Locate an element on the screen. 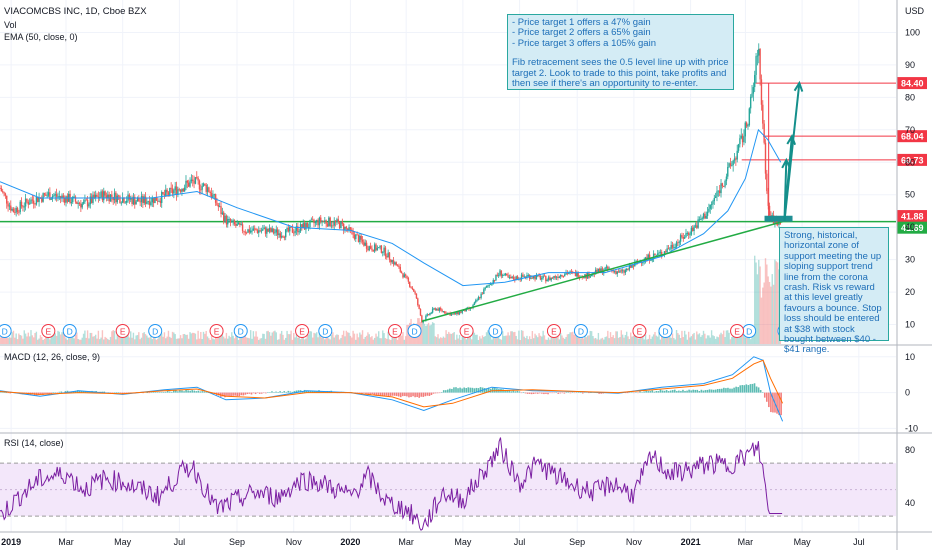 The image size is (932, 550). x-tick-label: May is located at coordinates (803, 542).